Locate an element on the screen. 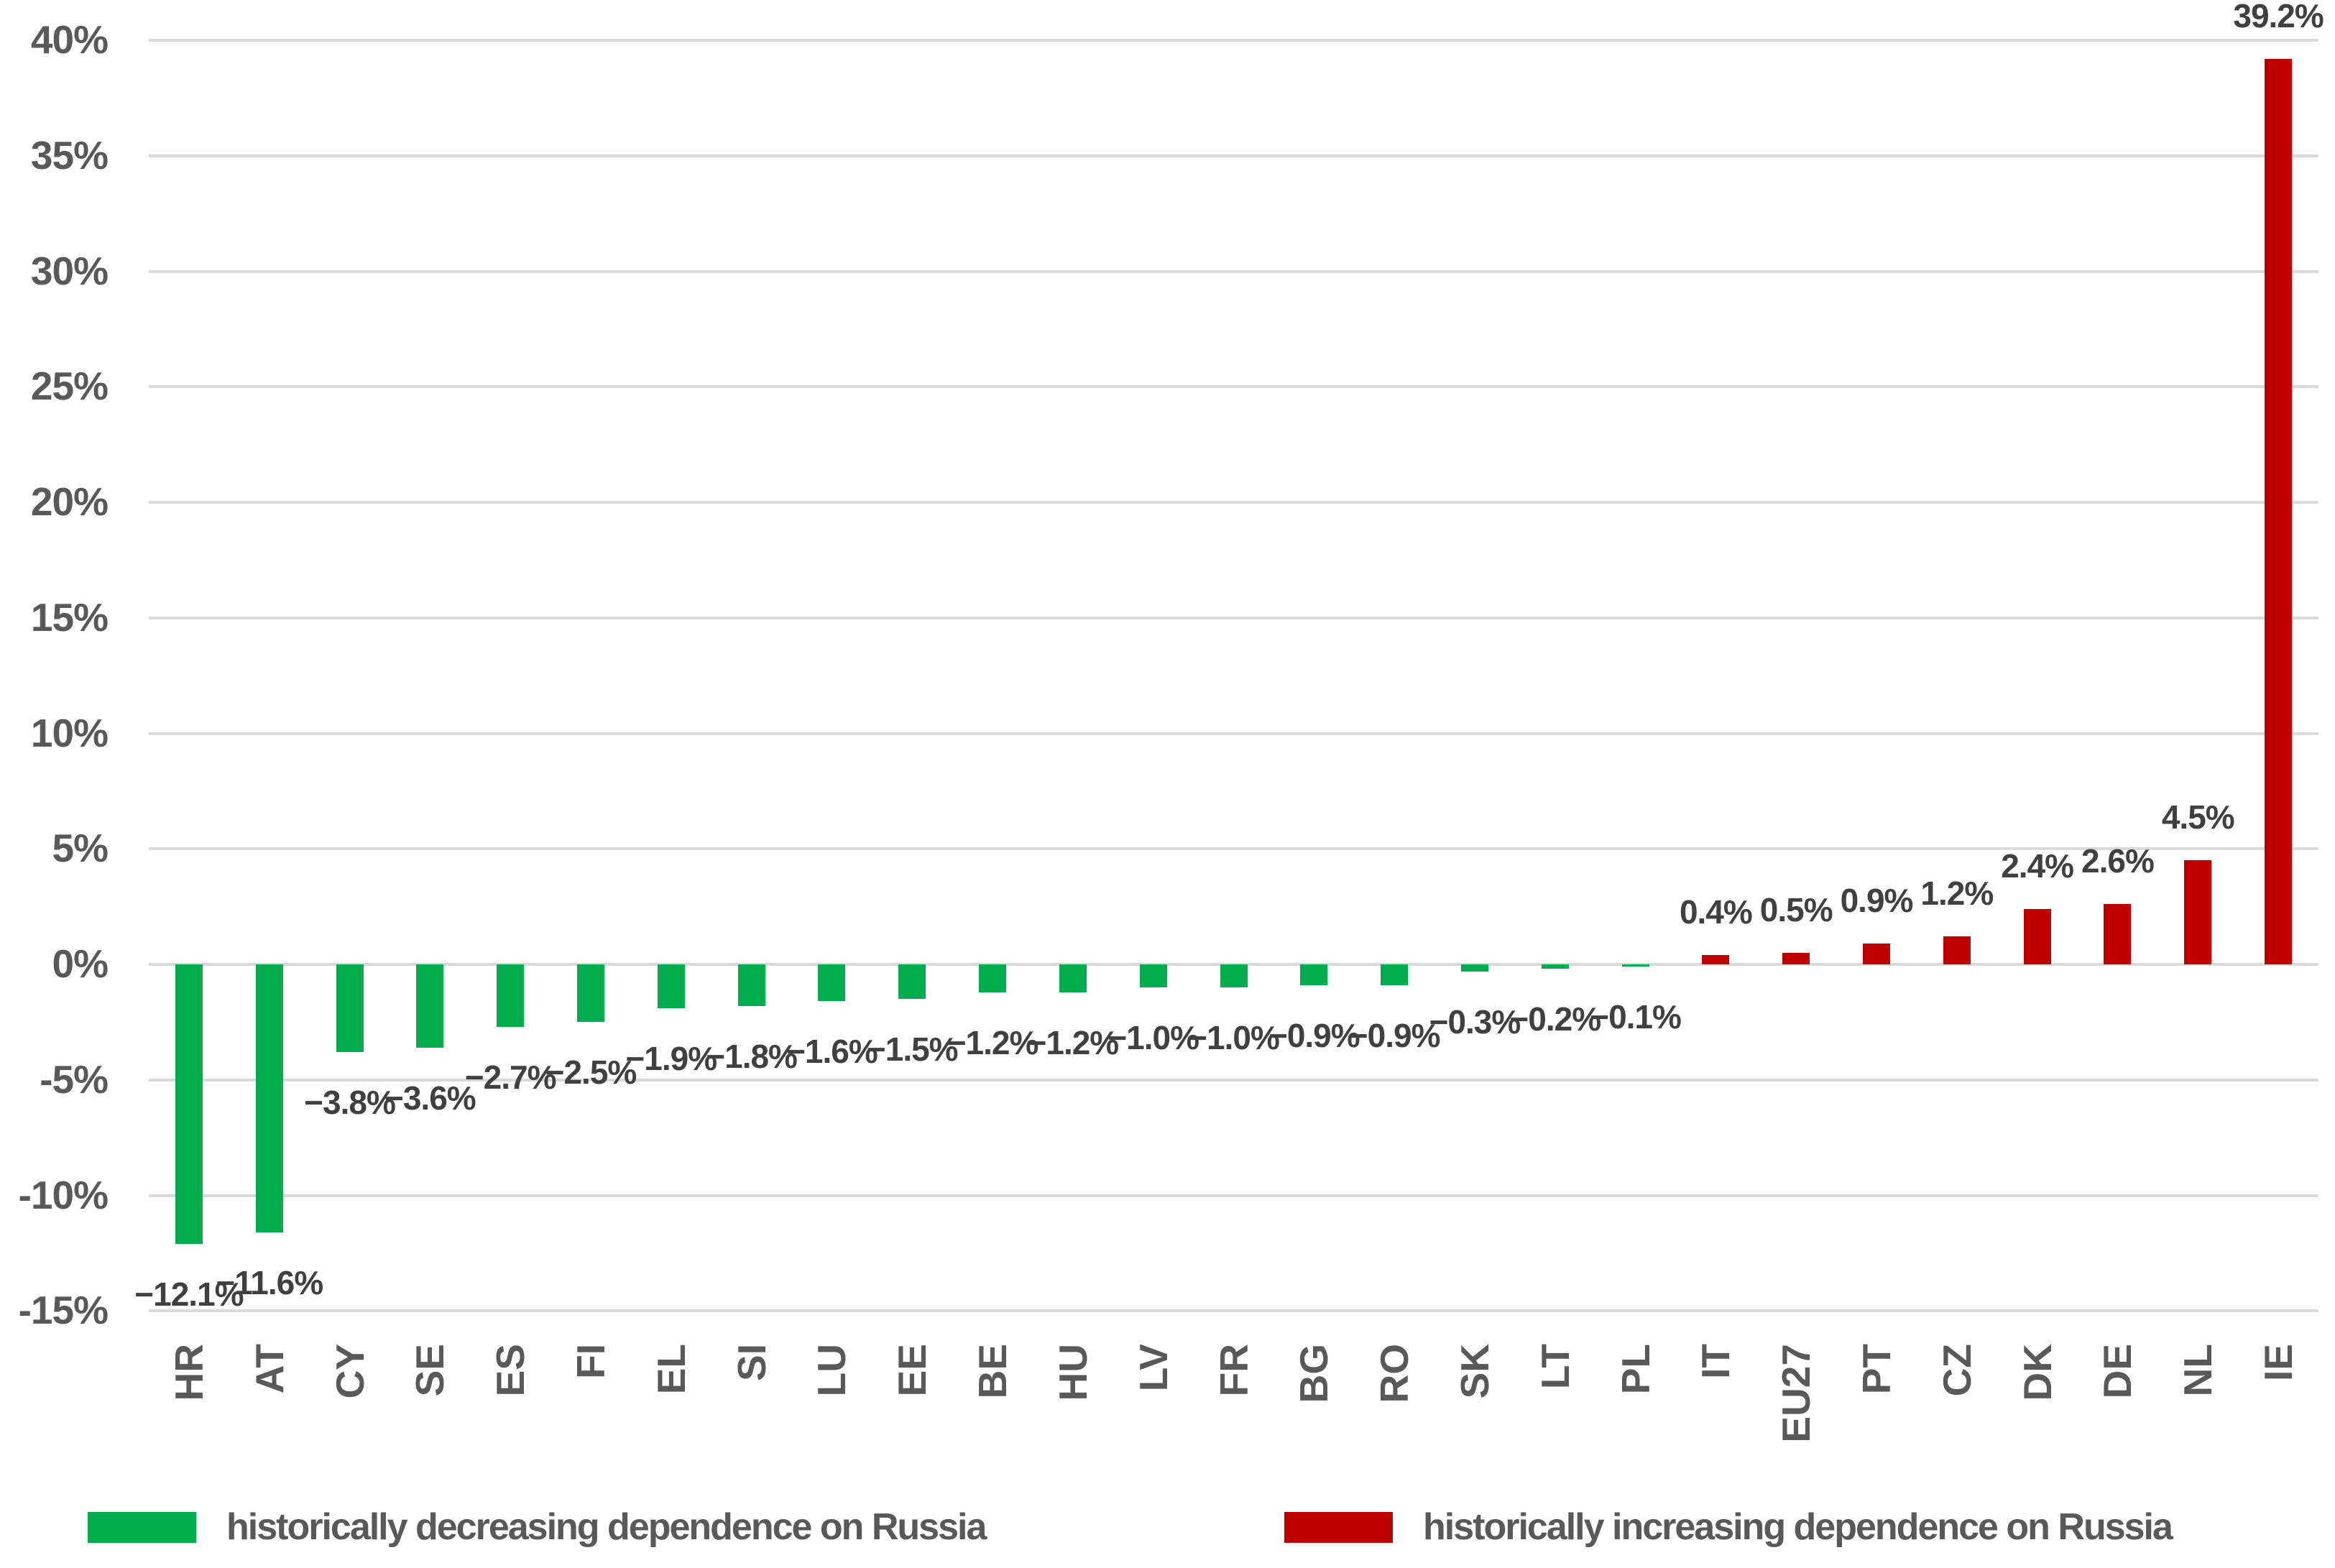 The width and height of the screenshot is (2335, 1568). bar-AT is located at coordinates (269, 1098).